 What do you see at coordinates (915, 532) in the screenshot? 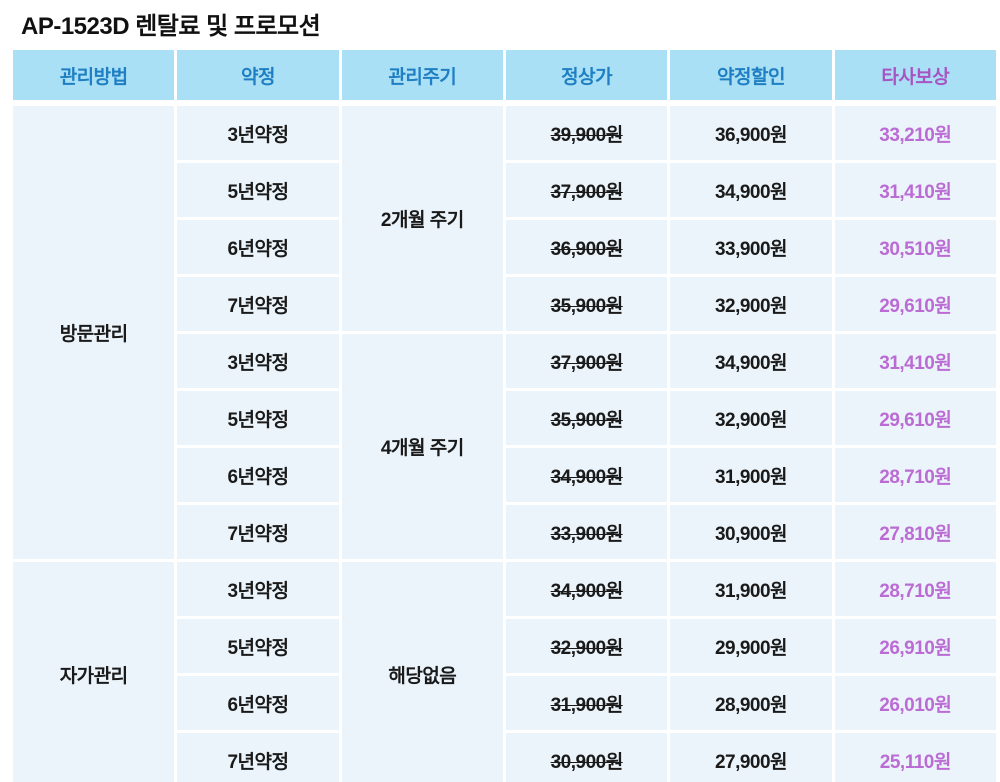
I see `compensation-price-cell: 27,810원` at bounding box center [915, 532].